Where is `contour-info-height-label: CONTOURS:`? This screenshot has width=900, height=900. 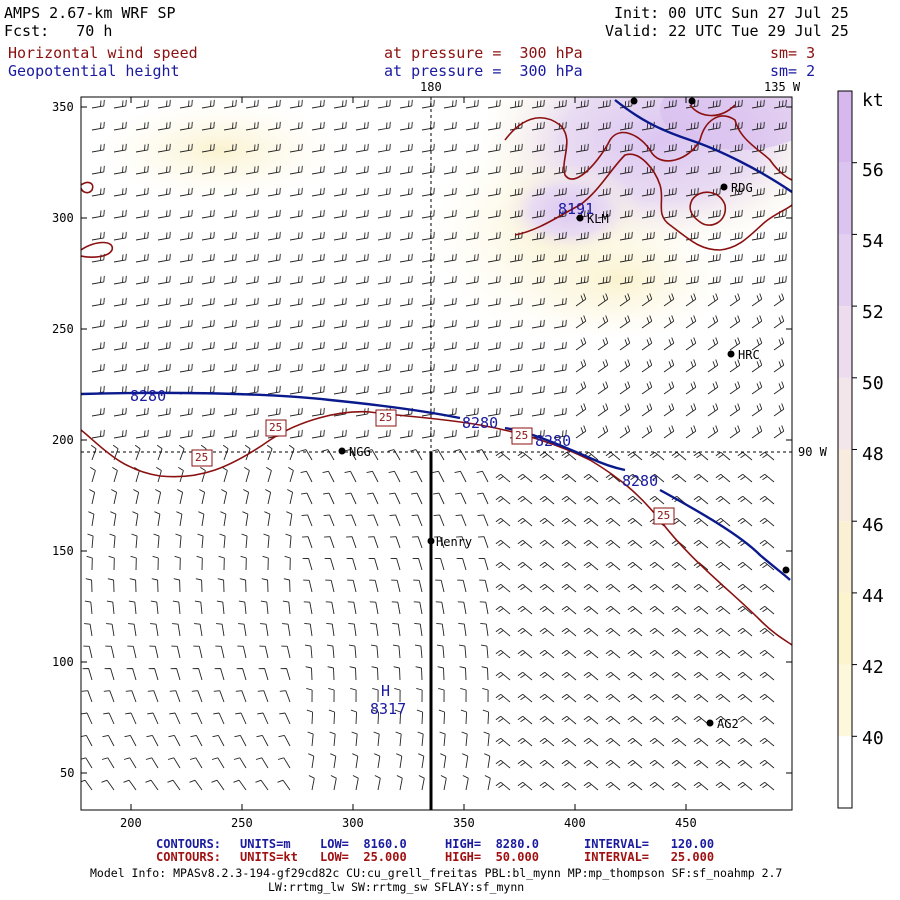 contour-info-height-label: CONTOURS: is located at coordinates (189, 844).